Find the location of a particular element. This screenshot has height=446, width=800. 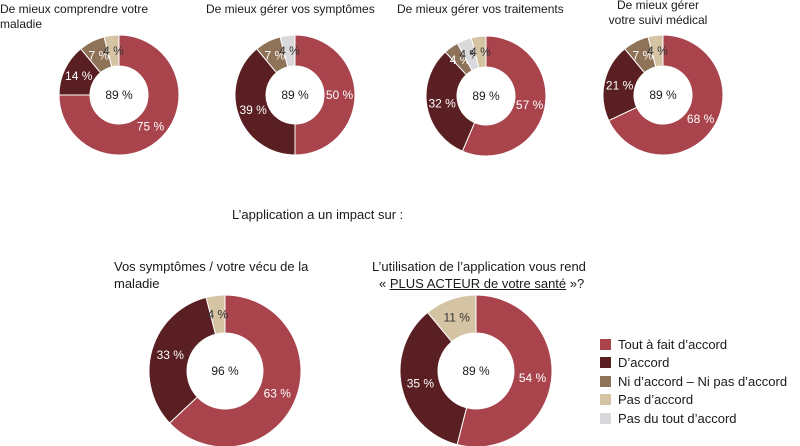

chart-title-acteur-line2: « PLUS ACTEUR de votre santé »? is located at coordinates (482, 283).